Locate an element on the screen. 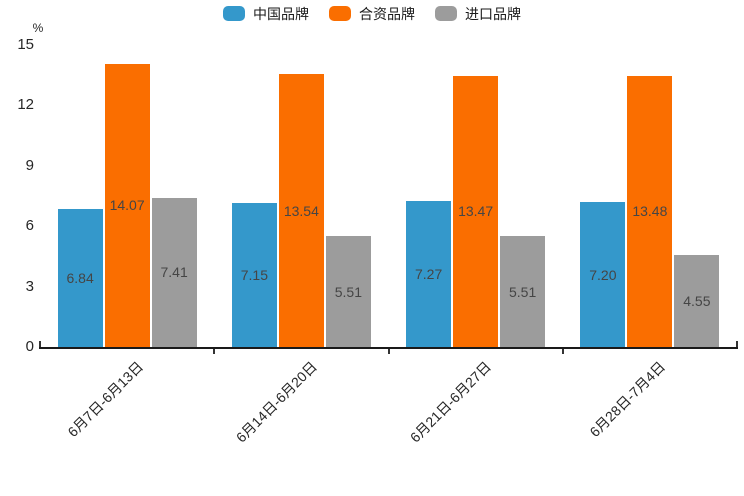 The width and height of the screenshot is (744, 496). bar-value-label: 7.27 is located at coordinates (429, 273).